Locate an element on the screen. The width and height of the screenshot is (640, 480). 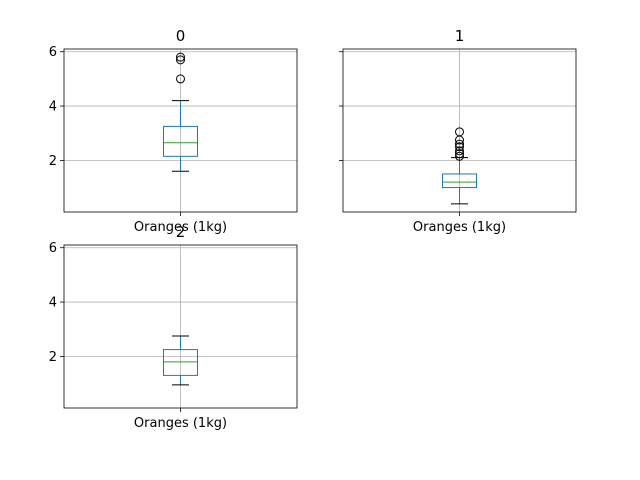
subplot-title: 2 is located at coordinates (181, 232).